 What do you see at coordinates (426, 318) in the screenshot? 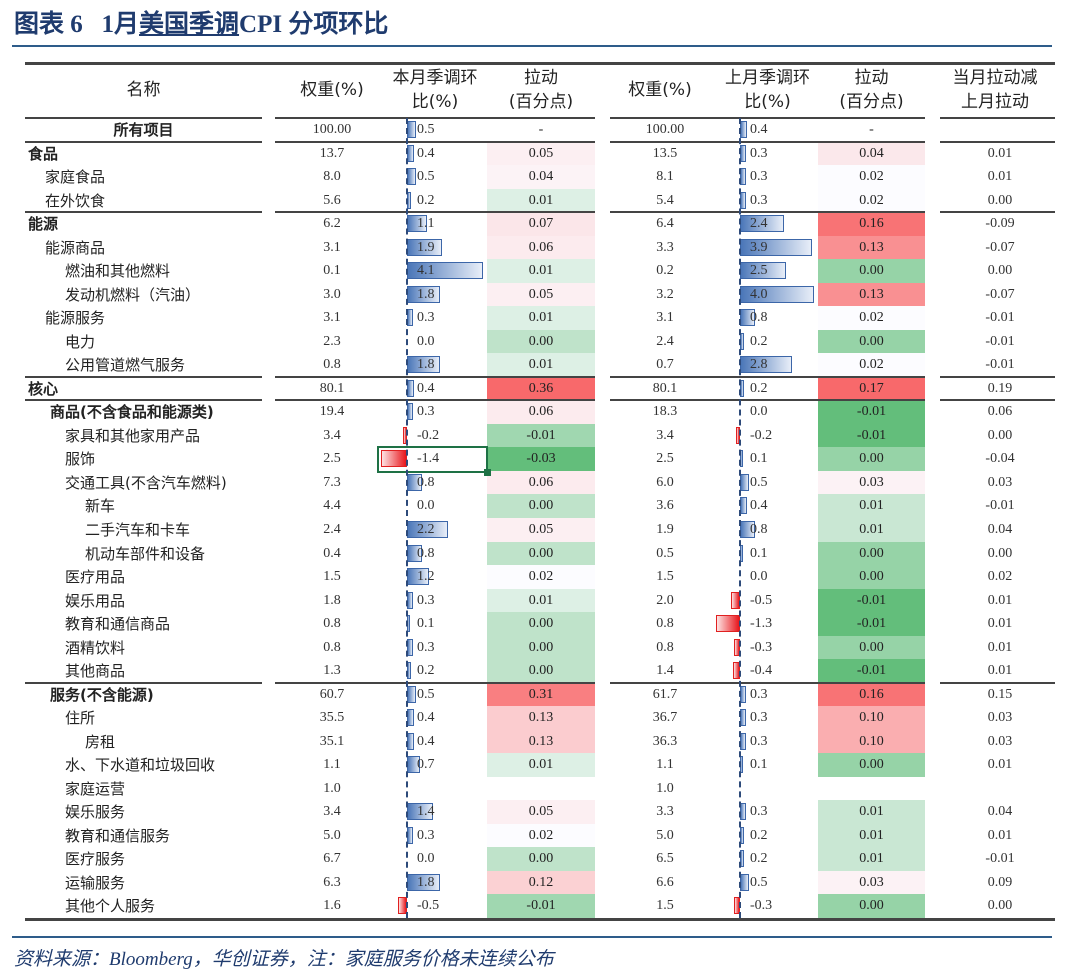
I see `mom-current: 0.3` at bounding box center [426, 318].